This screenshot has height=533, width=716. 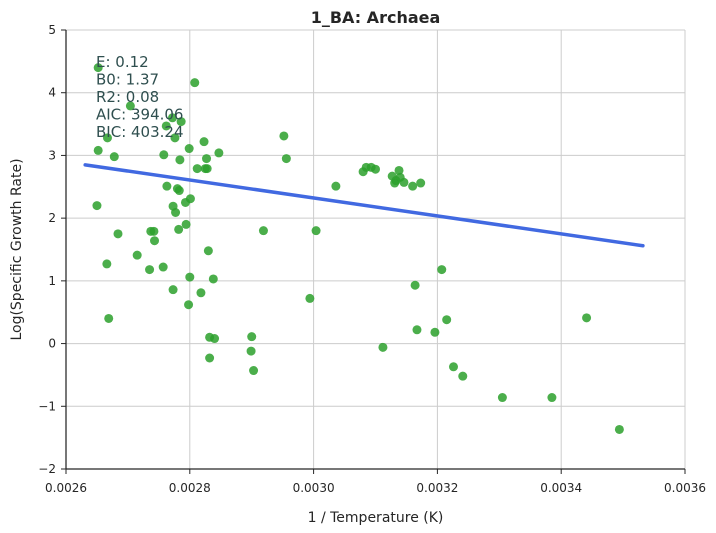 What do you see at coordinates (52, 30) in the screenshot?
I see `y-tick-label: 5` at bounding box center [52, 30].